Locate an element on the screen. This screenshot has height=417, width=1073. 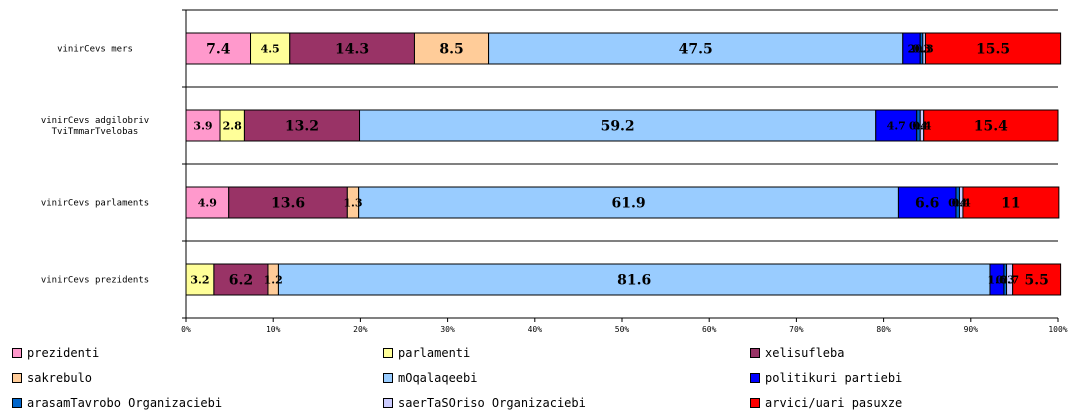
data-label: 4.9 is located at coordinates (207, 202).